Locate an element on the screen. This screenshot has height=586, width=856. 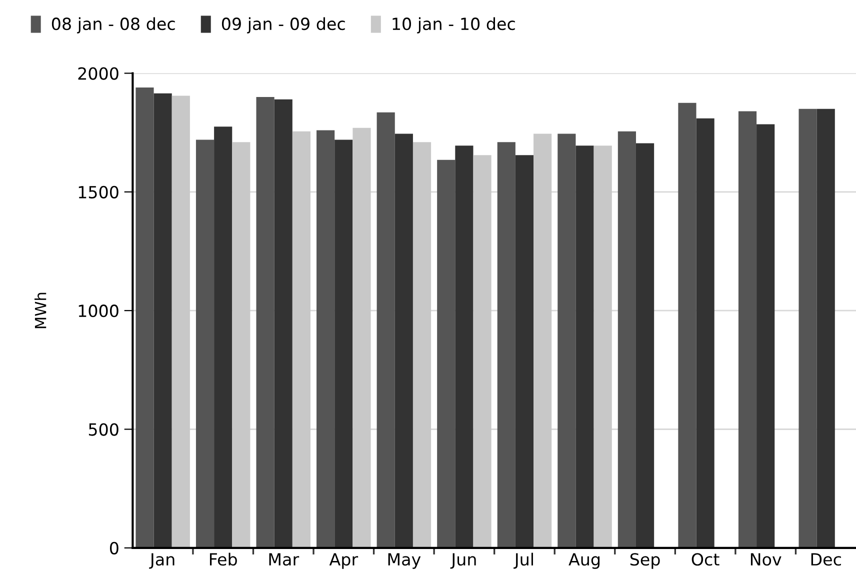
y-tick-label: 500 is located at coordinates (103, 429).